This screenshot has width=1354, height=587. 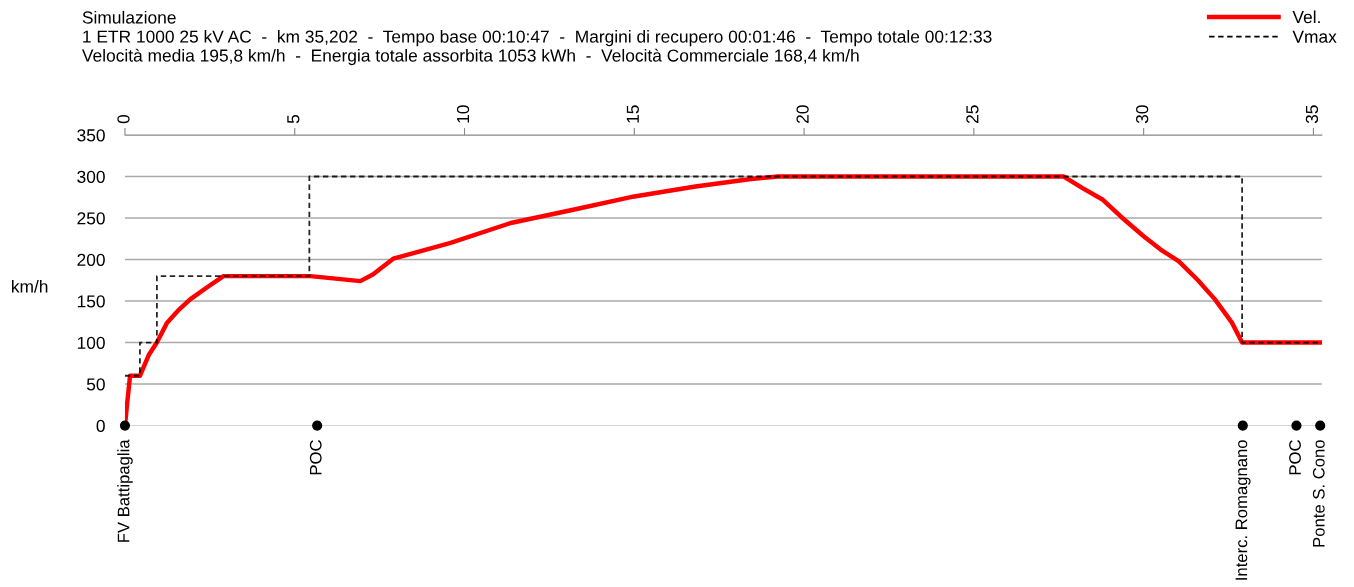 What do you see at coordinates (125, 490) in the screenshot?
I see `annotation: FV Battipaglia` at bounding box center [125, 490].